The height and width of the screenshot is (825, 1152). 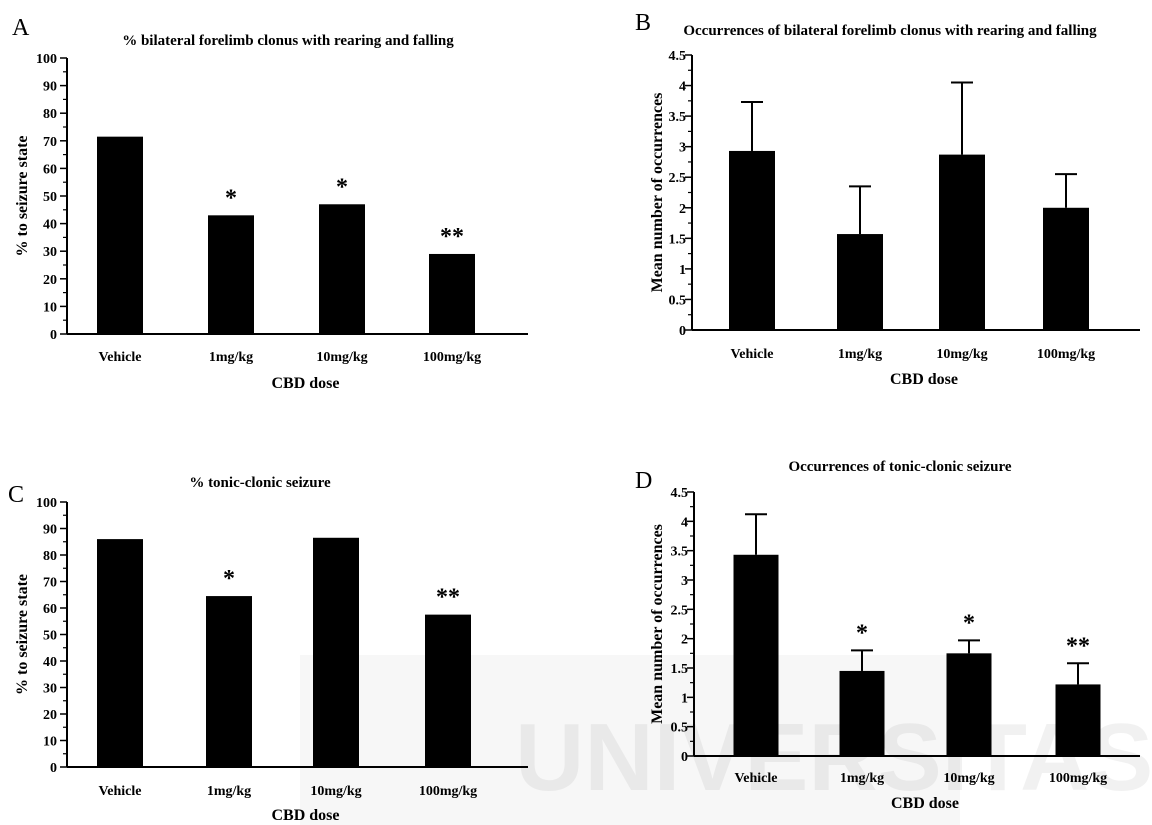 I want to click on panel-label: B, so click(x=643, y=23).